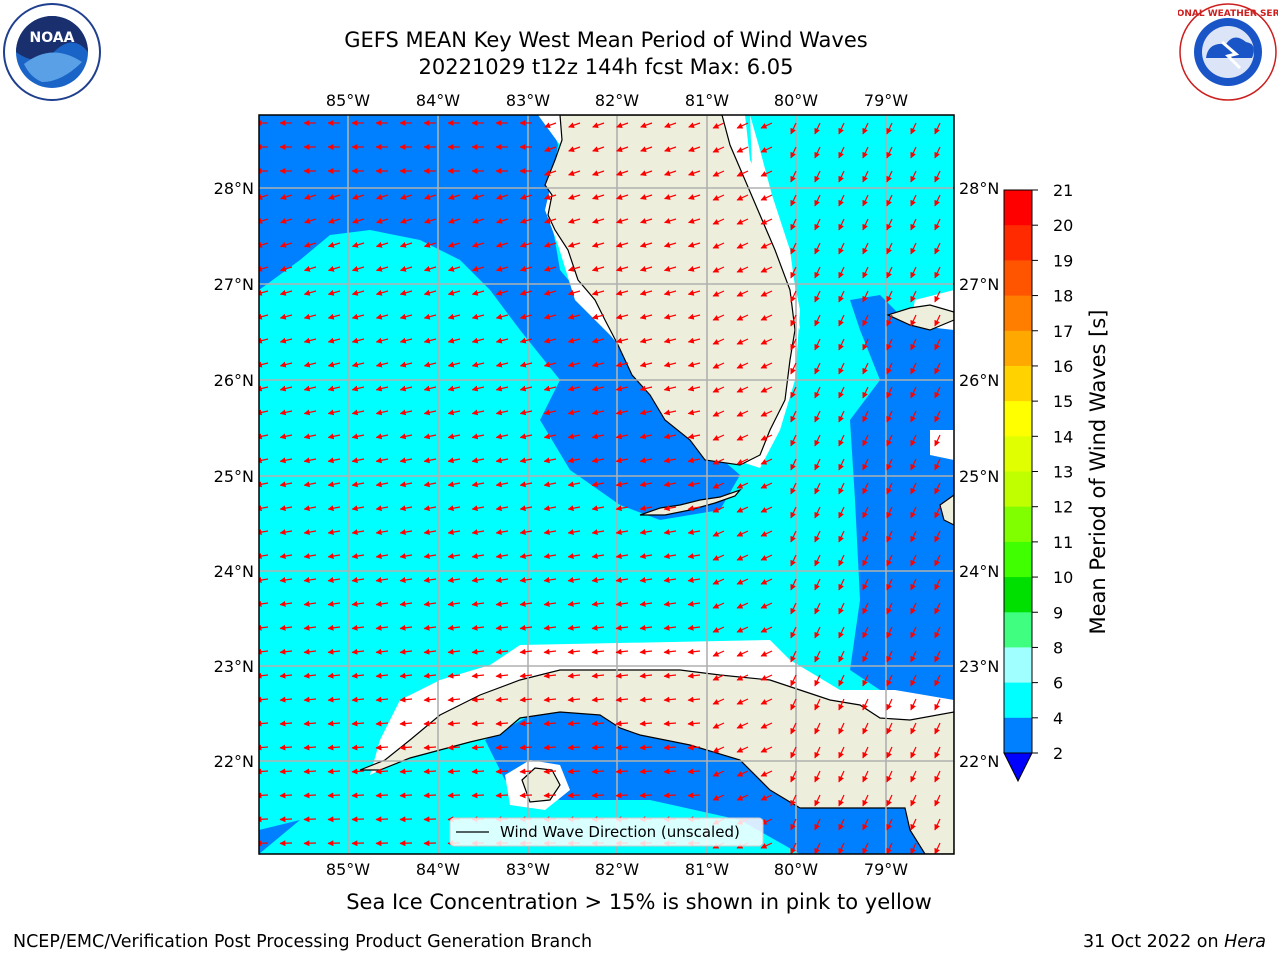 This screenshot has height=960, width=1280. What do you see at coordinates (1058, 612) in the screenshot?
I see `colorbar-tick-label: 9` at bounding box center [1058, 612].